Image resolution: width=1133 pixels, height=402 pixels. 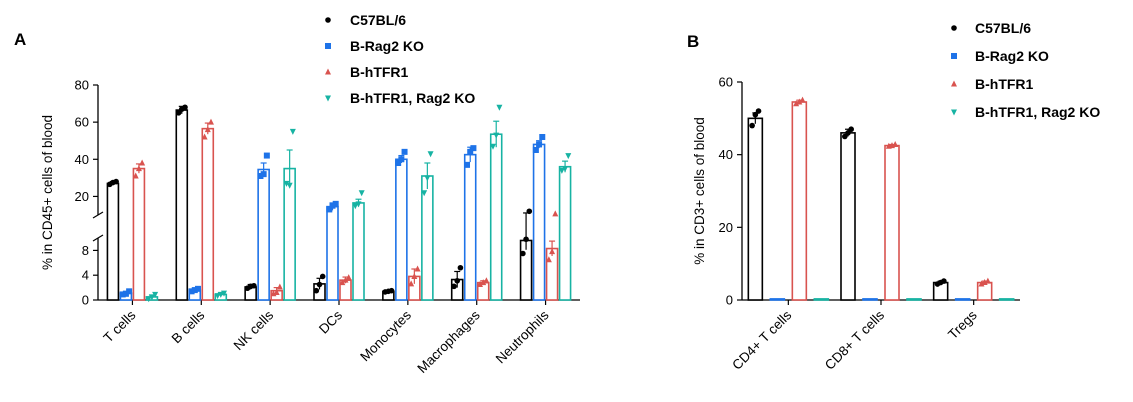 What do you see at coordinates (854, 339) in the screenshot?
I see `x-tick-label: CD8+ T cells` at bounding box center [854, 339].